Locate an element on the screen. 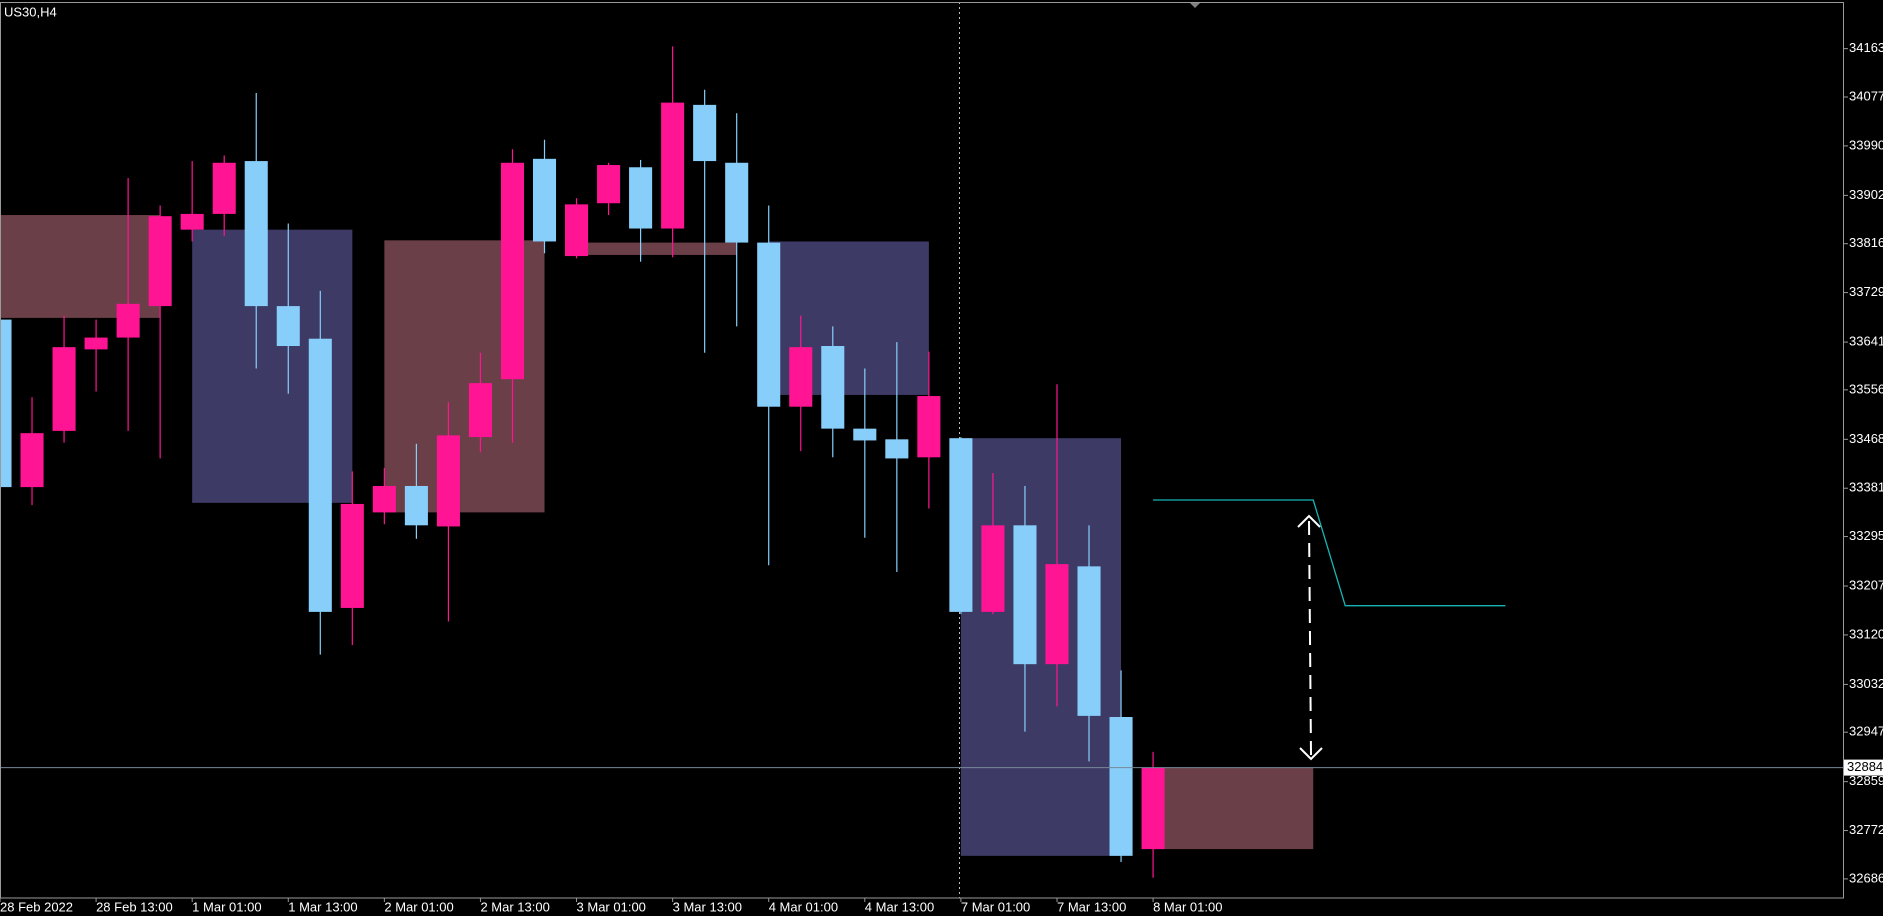 The height and width of the screenshot is (916, 1883). y-tick-label: 33902 is located at coordinates (1866, 194).